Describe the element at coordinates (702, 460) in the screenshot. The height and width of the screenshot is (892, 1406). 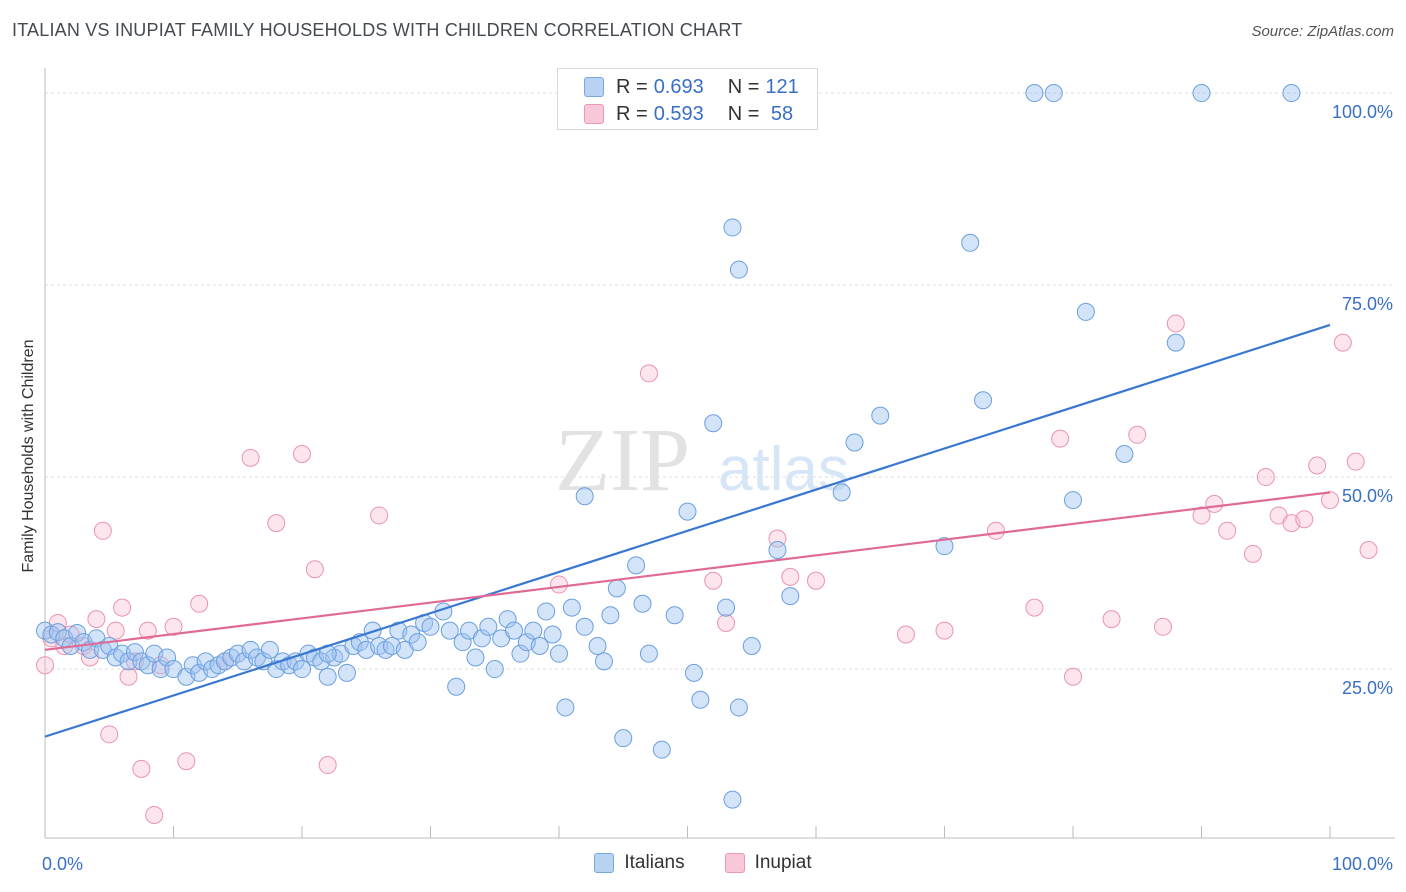
I see `watermark: ZIP atlas` at that location.